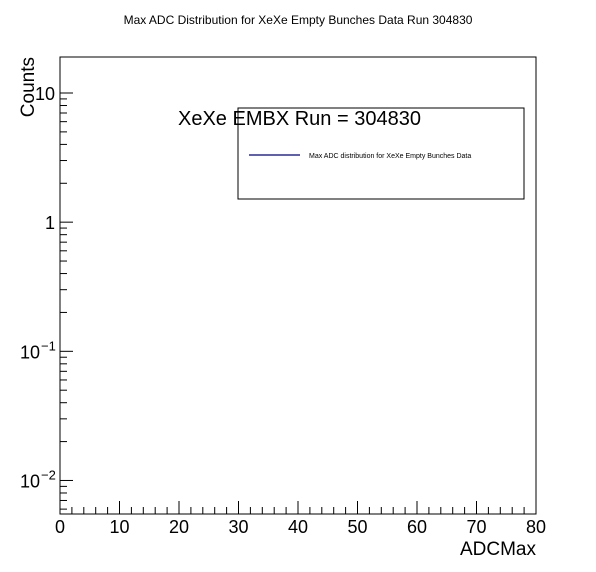 This screenshot has width=596, height=572. I want to click on x-tick-label: 20, so click(179, 527).